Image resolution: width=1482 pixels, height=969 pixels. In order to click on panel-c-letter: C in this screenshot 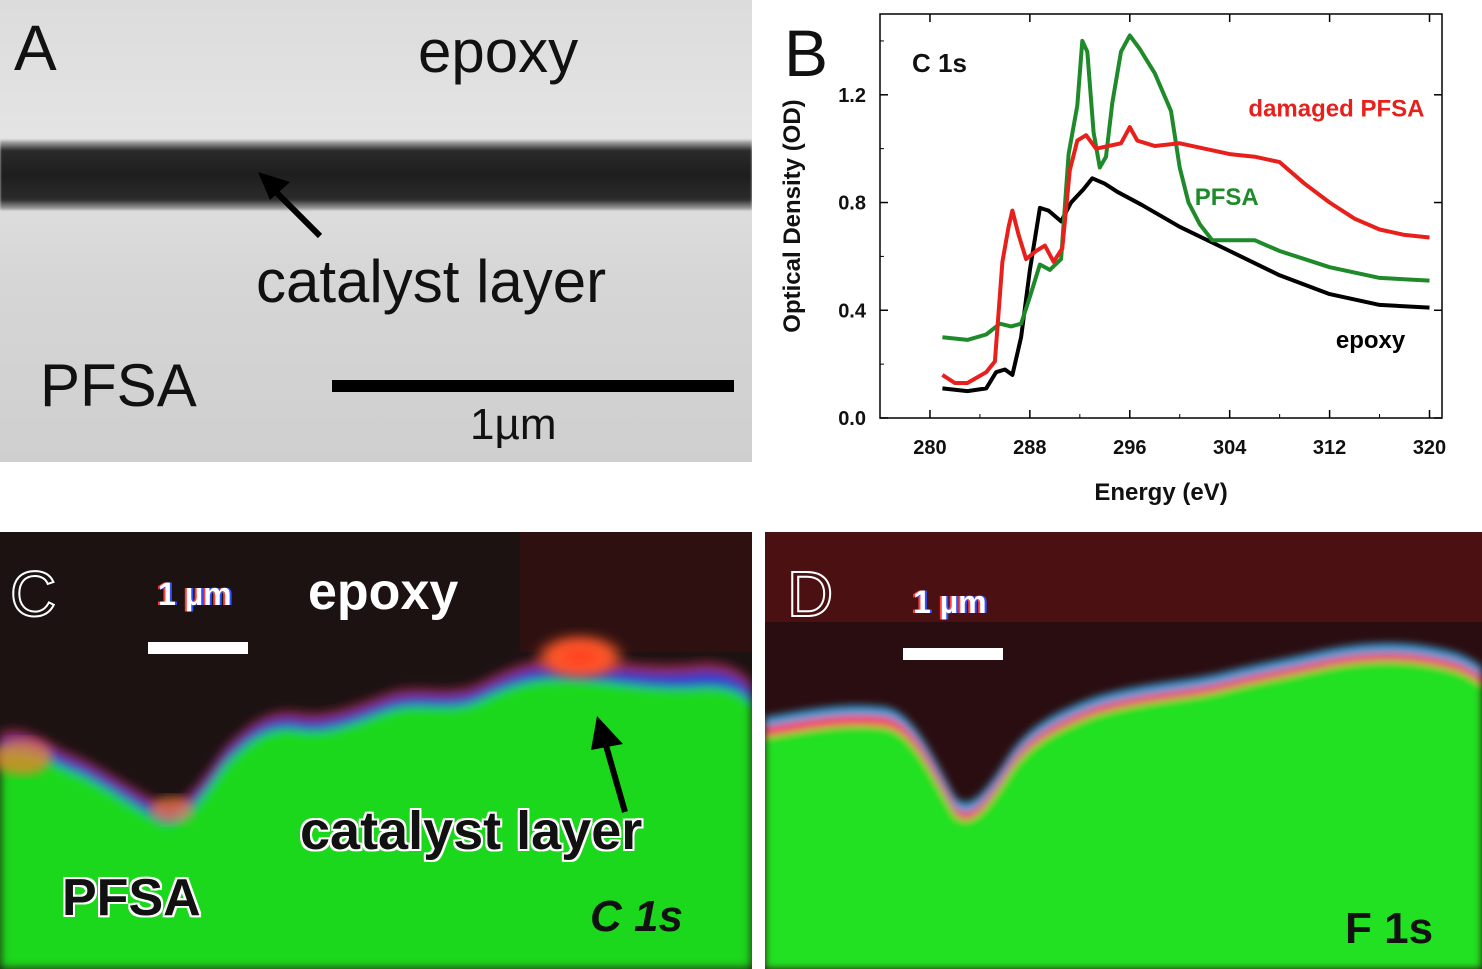, I will do `click(33, 594)`.